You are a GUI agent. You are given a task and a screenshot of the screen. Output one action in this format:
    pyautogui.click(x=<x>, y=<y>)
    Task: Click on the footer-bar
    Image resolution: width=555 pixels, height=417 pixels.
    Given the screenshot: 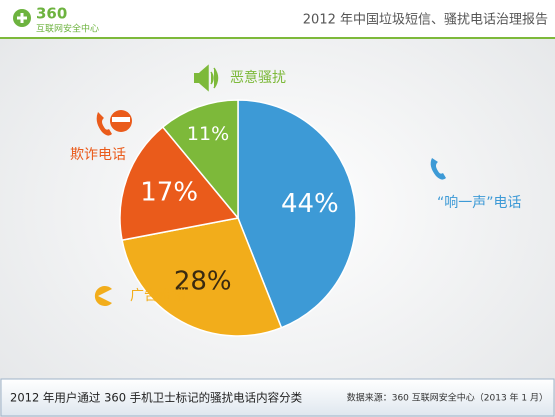 What is the action you would take?
    pyautogui.click(x=277, y=397)
    